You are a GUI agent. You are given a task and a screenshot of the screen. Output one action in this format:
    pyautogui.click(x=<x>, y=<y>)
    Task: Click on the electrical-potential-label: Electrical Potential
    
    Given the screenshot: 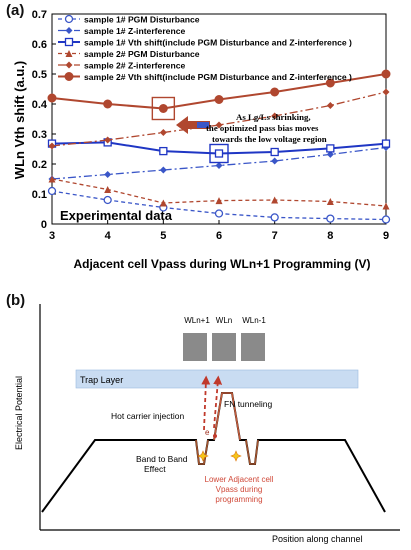 What is the action you would take?
    pyautogui.click(x=19, y=413)
    